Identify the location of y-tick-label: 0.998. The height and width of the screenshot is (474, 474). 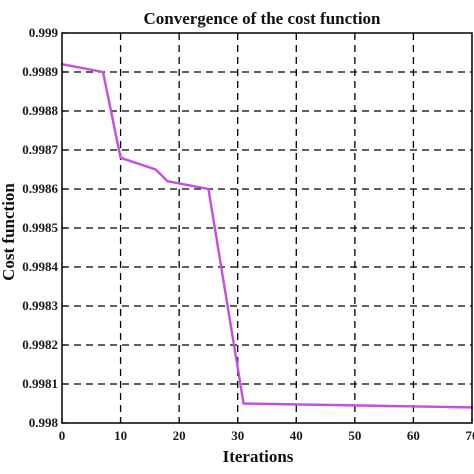
(44, 422).